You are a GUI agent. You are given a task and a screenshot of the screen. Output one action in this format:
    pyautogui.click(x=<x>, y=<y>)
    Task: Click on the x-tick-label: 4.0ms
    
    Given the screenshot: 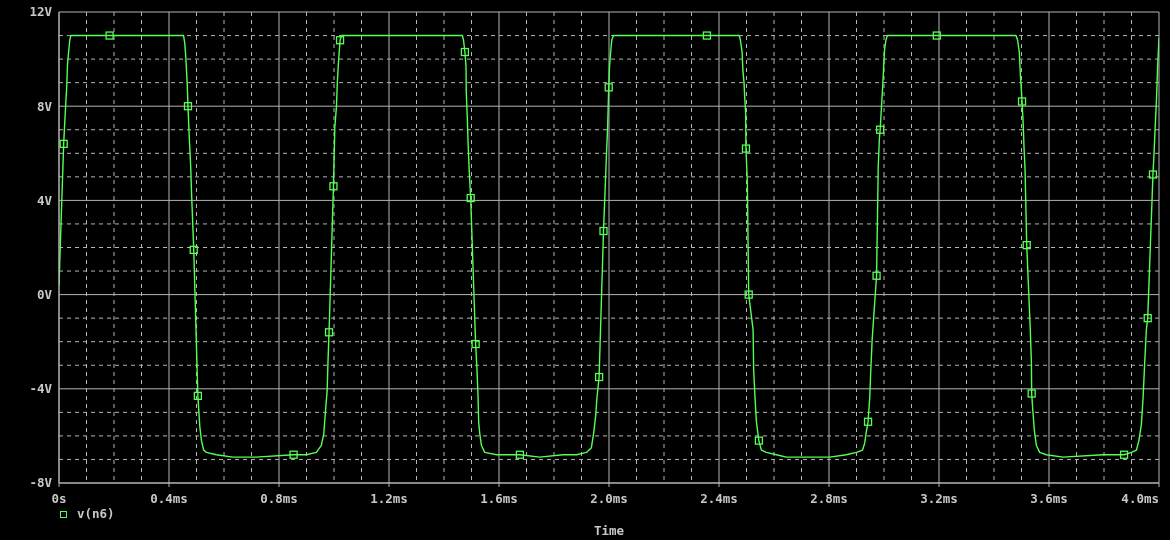 What is the action you would take?
    pyautogui.click(x=1140, y=499)
    